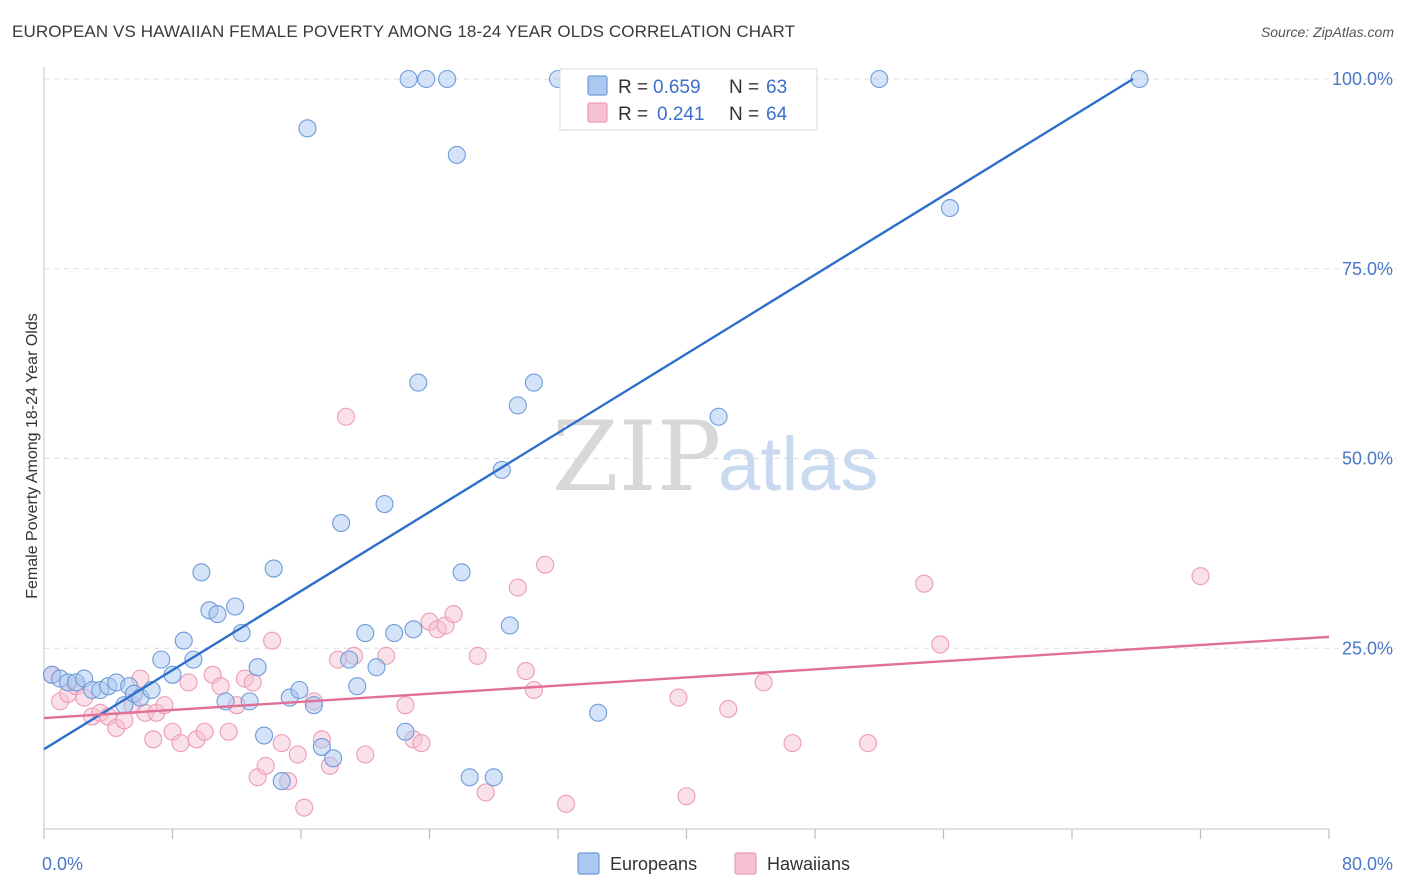 This screenshot has width=1406, height=892. Describe the element at coordinates (62, 864) in the screenshot. I see `x-tick-label: 0.0%` at that location.